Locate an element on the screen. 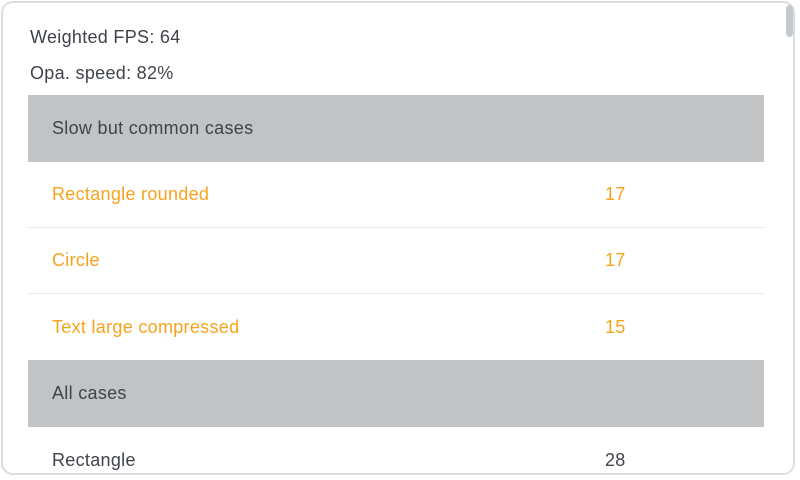 The width and height of the screenshot is (800, 480). result-row-label: Text large compressed is located at coordinates (146, 326).